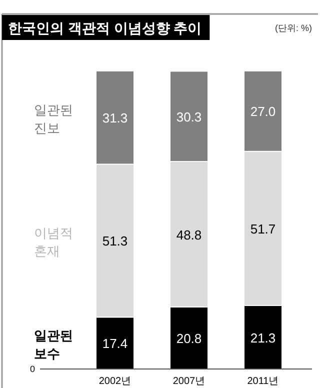  What do you see at coordinates (263, 228) in the screenshot?
I see `data-label: 51.7` at bounding box center [263, 228].